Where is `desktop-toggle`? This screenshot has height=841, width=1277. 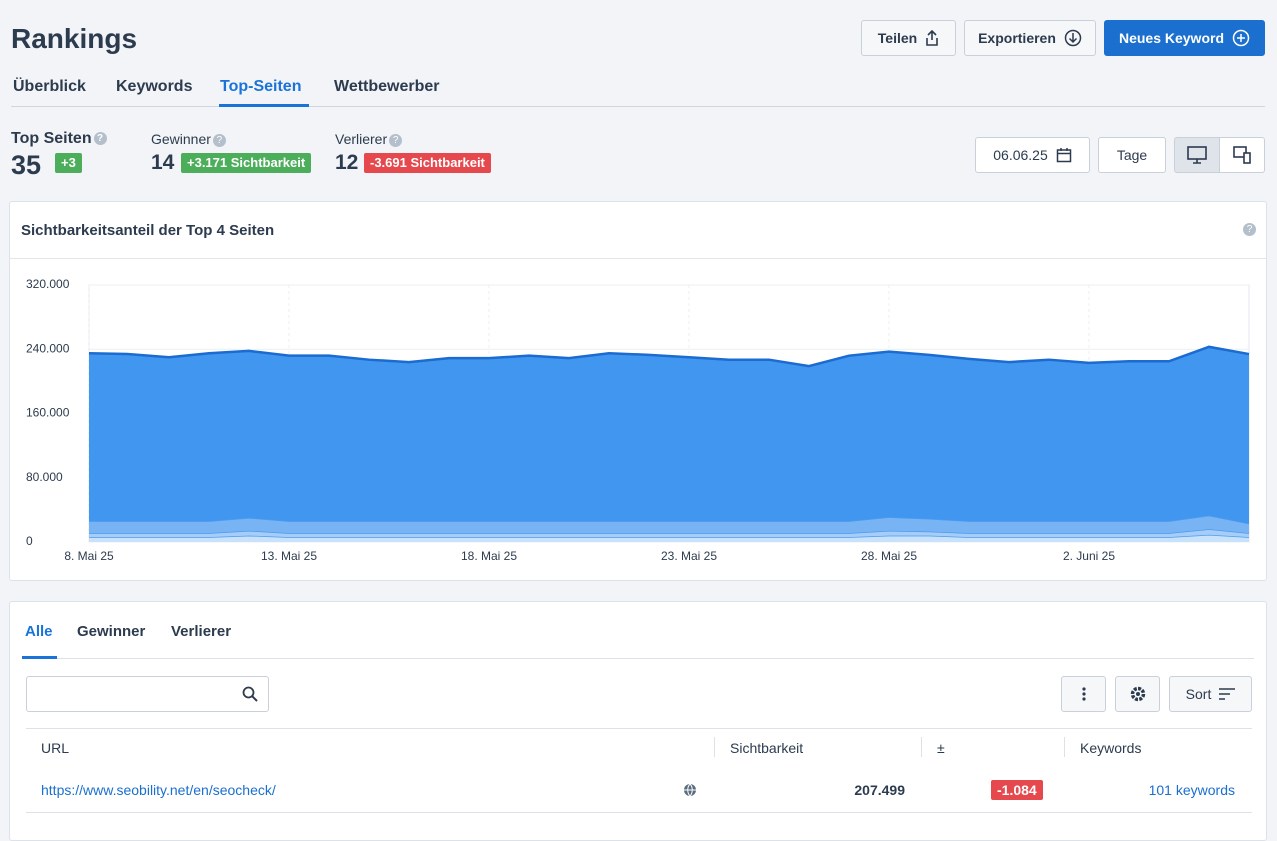 desktop-toggle is located at coordinates (1197, 155).